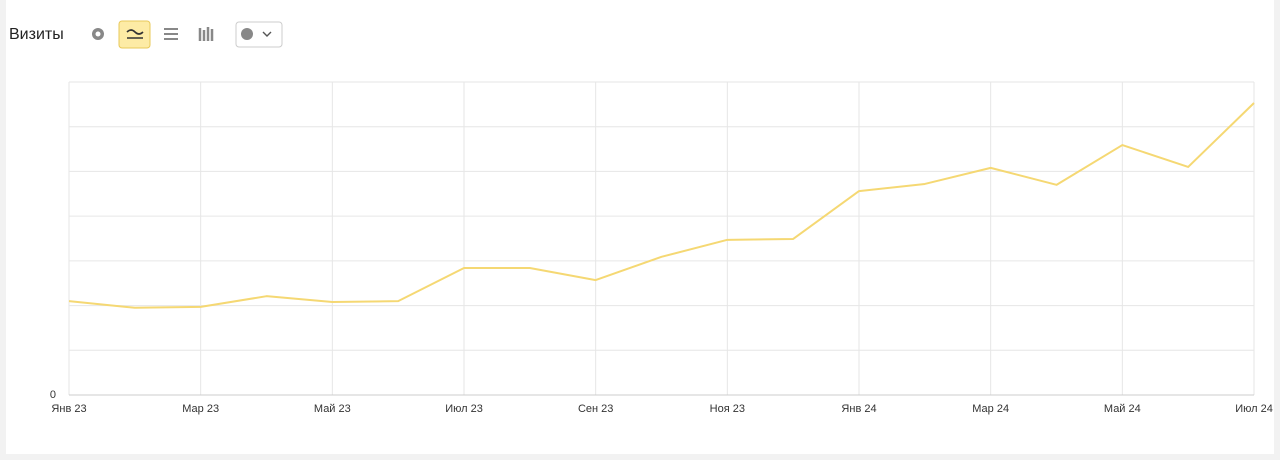 The height and width of the screenshot is (460, 1280). What do you see at coordinates (1122, 409) in the screenshot?
I see `x-tick-label: Май 24` at bounding box center [1122, 409].